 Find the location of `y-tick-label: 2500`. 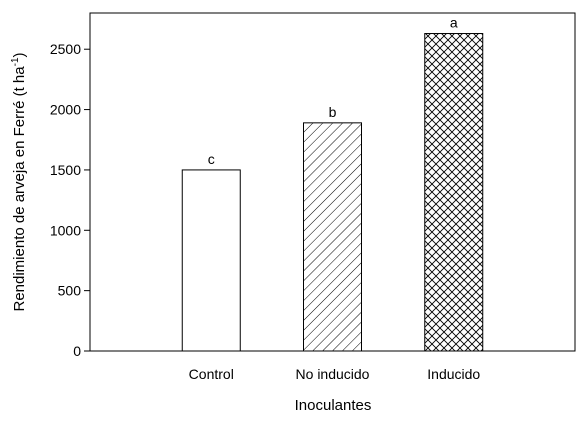

y-tick-label: 2500 is located at coordinates (65, 49).